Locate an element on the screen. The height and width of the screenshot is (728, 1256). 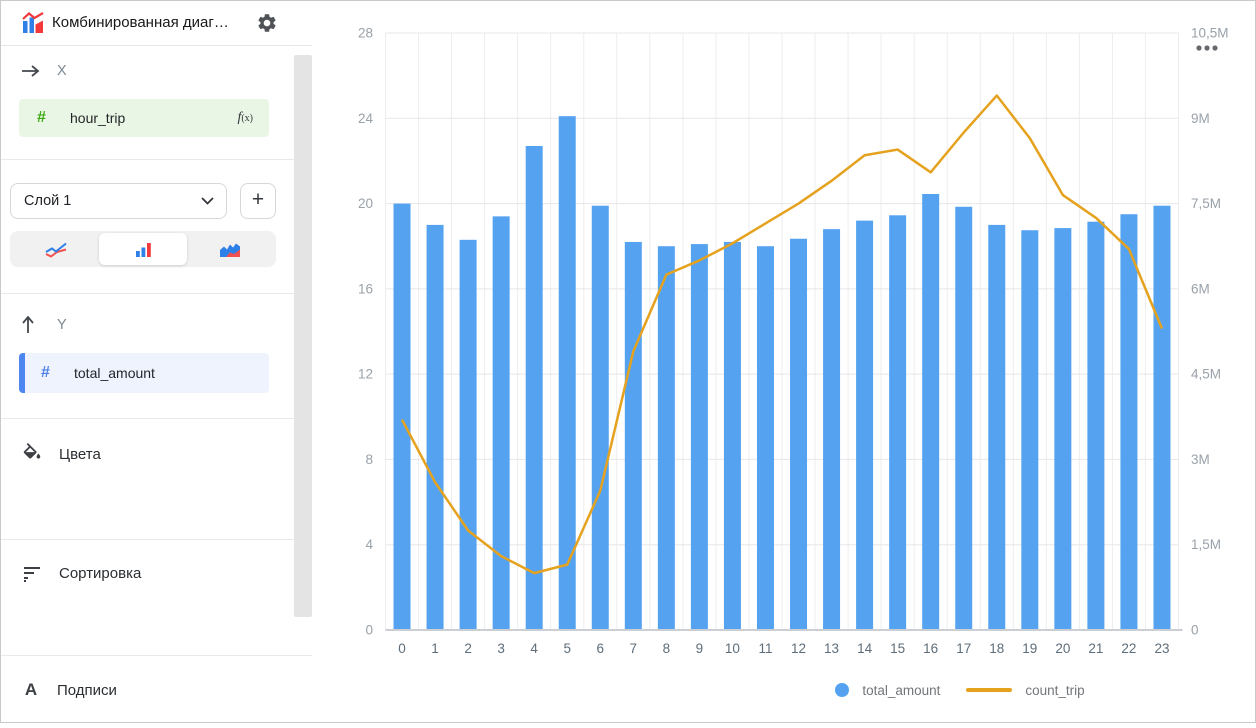
x-axis-tick: 10 is located at coordinates (732, 648).